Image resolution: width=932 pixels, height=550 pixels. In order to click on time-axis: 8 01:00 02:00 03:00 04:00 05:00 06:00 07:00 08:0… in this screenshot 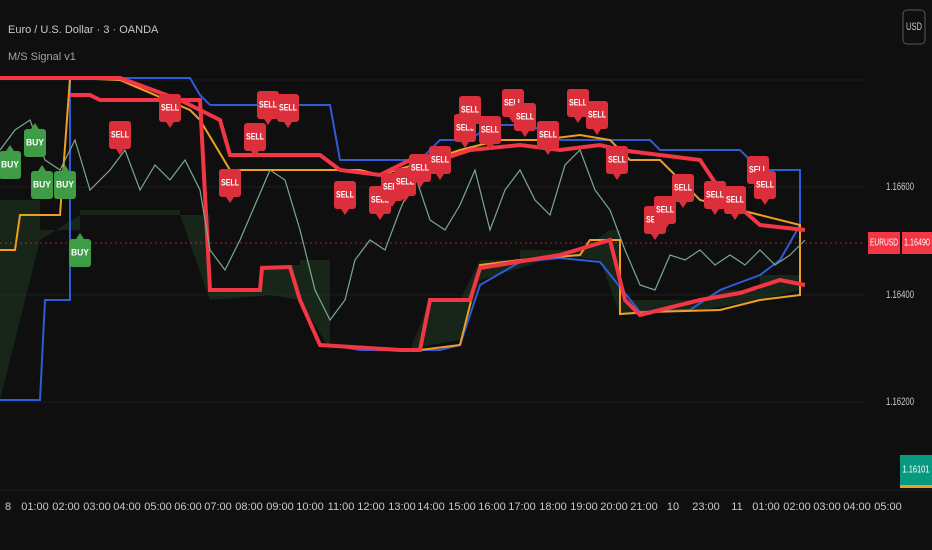, I will do `click(453, 507)`.